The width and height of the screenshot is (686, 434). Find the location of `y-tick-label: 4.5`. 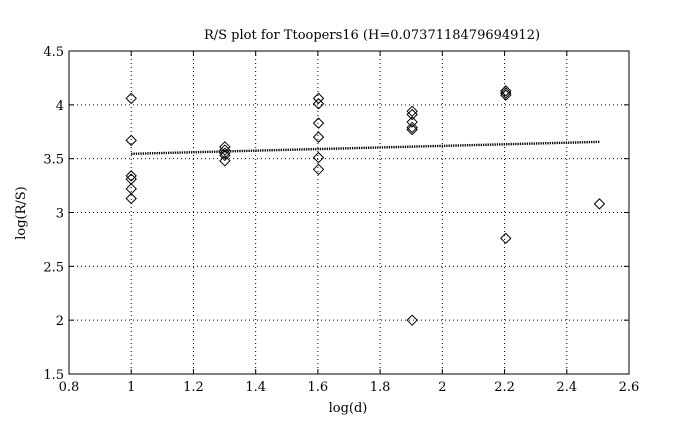

y-tick-label: 4.5 is located at coordinates (53, 52).